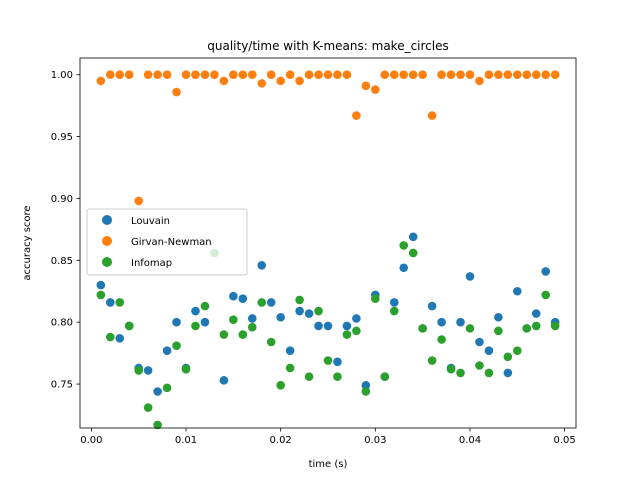  Describe the element at coordinates (107, 241) in the screenshot. I see `legend-marker-girvan-newman` at that location.